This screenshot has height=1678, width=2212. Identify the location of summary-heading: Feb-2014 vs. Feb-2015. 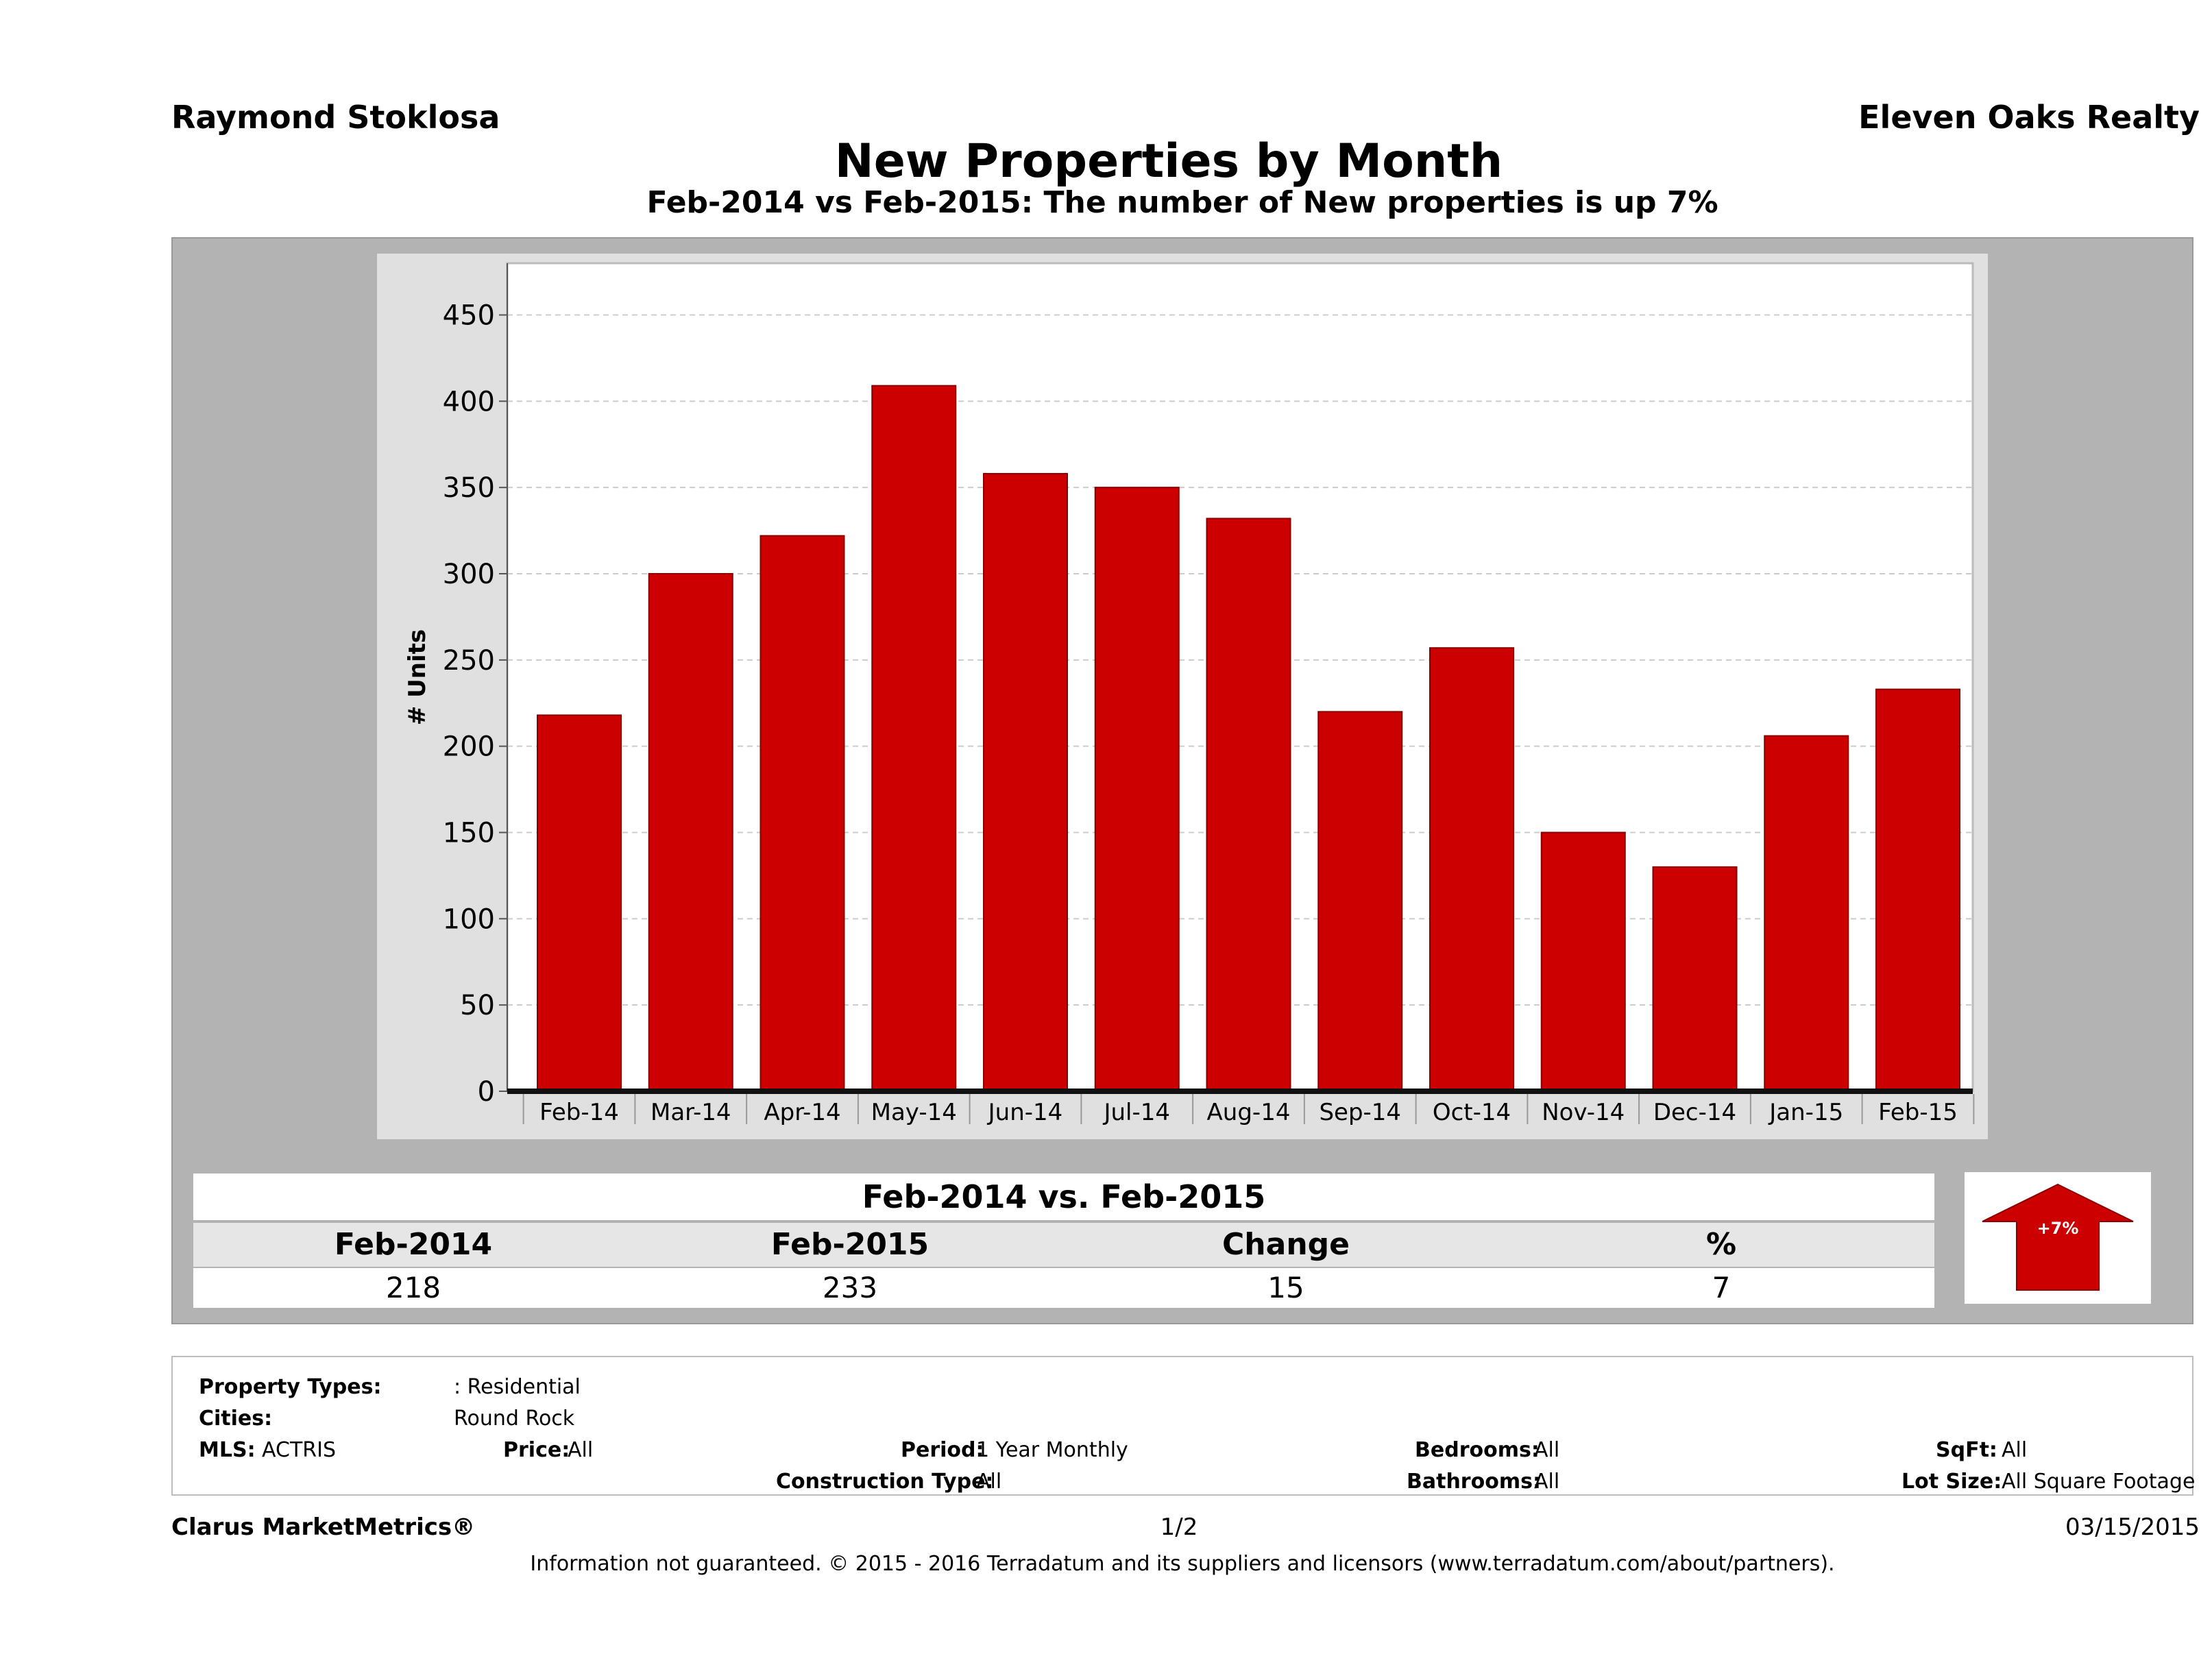
(1064, 1196).